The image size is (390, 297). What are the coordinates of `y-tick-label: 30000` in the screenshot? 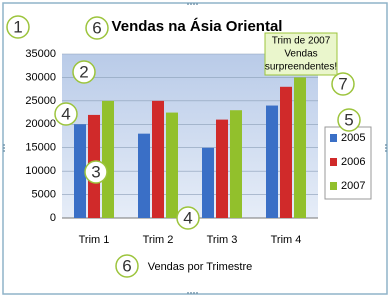 It's located at (40, 77).